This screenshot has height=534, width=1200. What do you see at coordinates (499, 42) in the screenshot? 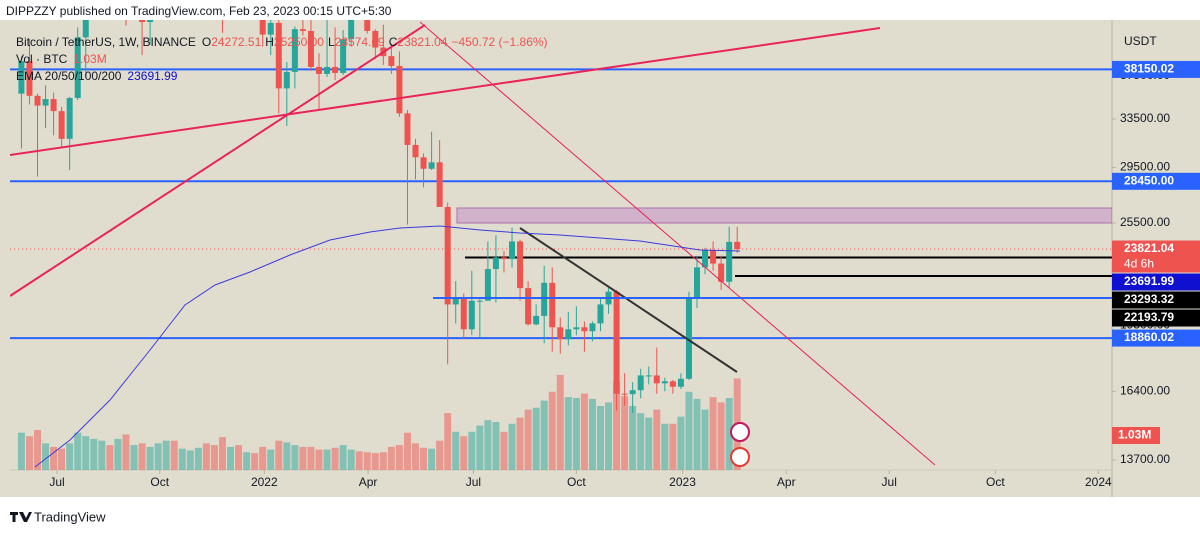
I see `change: −450.72 (−1.86%)` at bounding box center [499, 42].